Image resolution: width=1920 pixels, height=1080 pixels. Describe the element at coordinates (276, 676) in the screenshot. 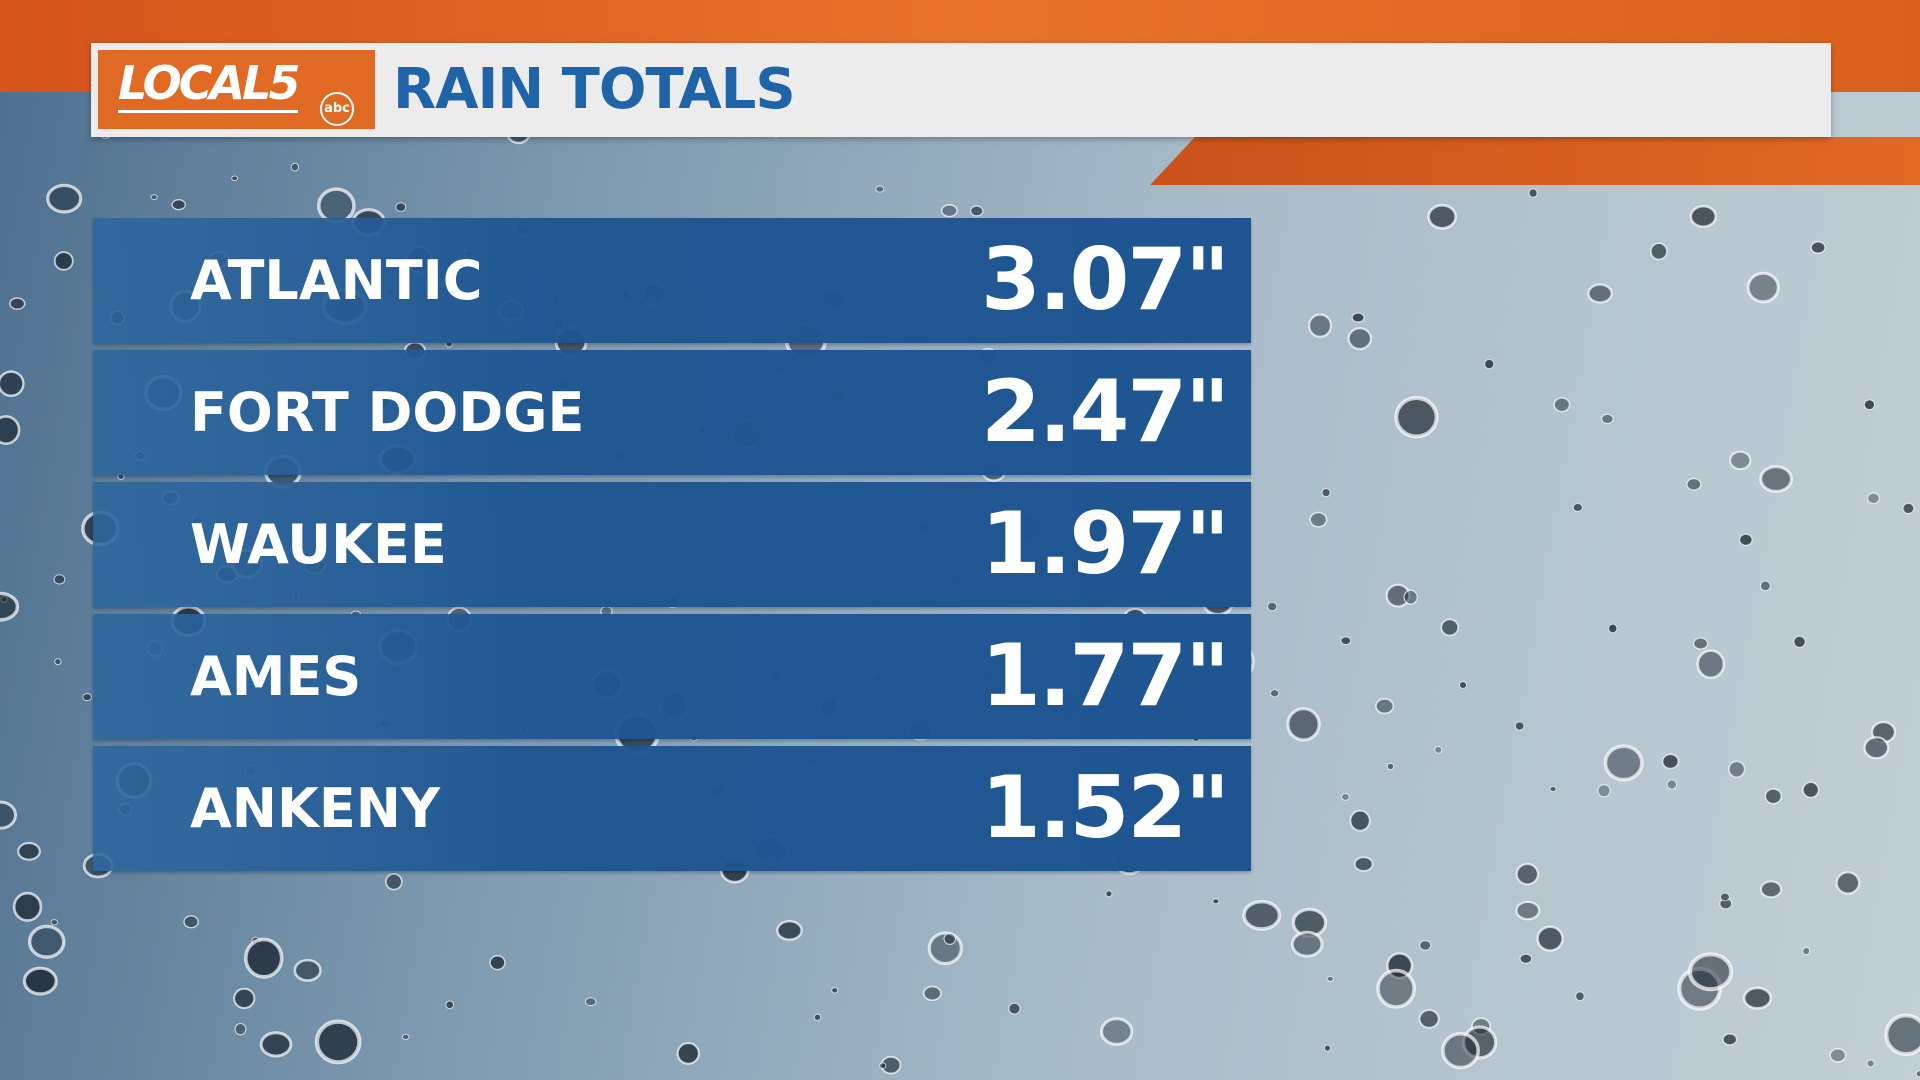

I see `location: AMES` at that location.